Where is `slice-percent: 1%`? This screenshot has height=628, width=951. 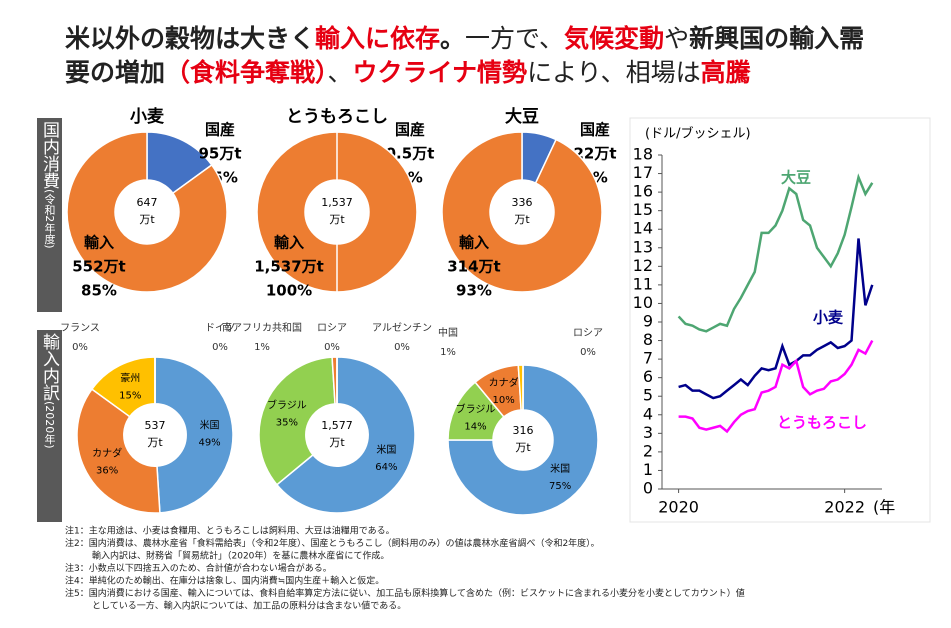
slice-percent: 1% is located at coordinates (262, 347).